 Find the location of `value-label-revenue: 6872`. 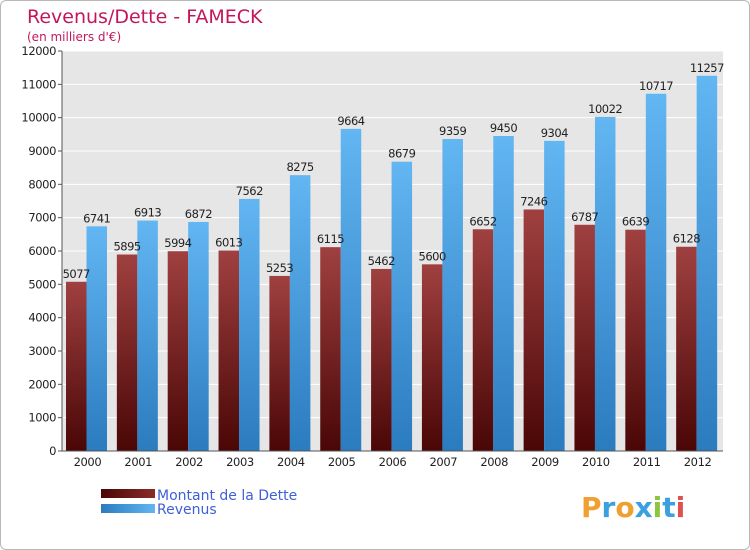

value-label-revenue: 6872 is located at coordinates (198, 214).